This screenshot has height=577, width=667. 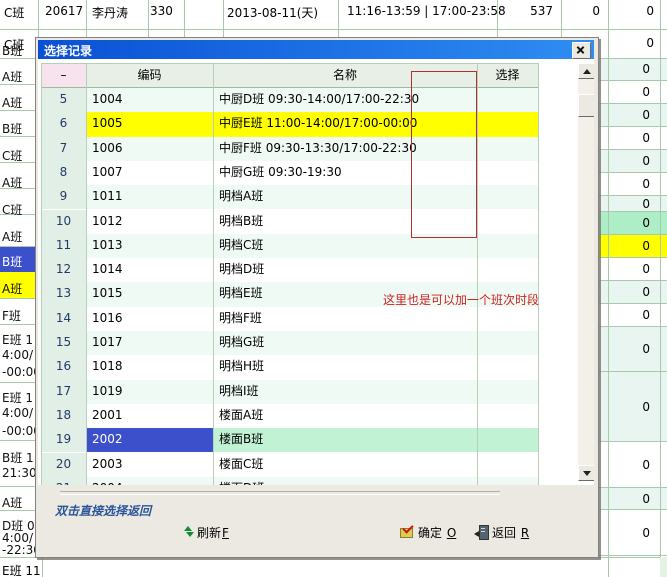 What do you see at coordinates (213, 533) in the screenshot?
I see `button-label: 刷新F` at bounding box center [213, 533].